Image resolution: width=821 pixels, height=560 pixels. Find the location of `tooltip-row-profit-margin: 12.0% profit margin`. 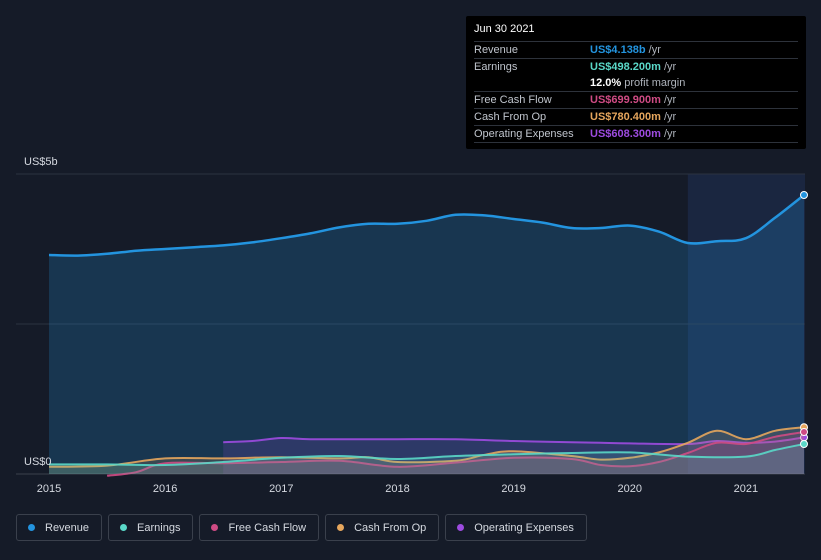

tooltip-row-profit-margin: 12.0% profit margin is located at coordinates (636, 83).